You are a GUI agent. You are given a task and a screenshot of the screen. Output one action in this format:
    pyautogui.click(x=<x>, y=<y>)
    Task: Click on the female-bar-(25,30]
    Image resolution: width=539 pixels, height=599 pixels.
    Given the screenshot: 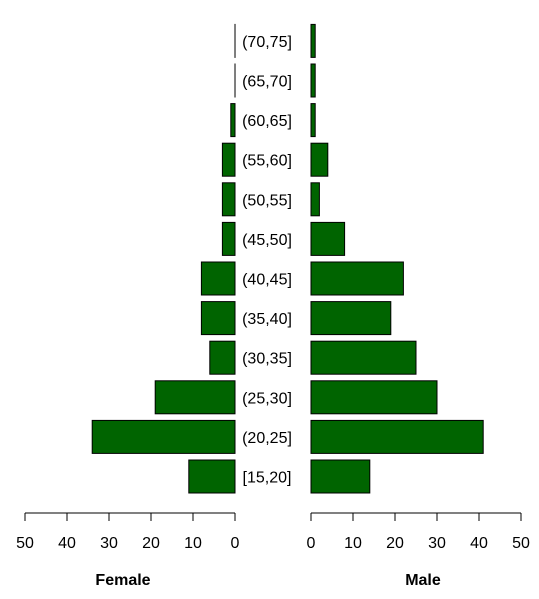 What is the action you would take?
    pyautogui.click(x=195, y=397)
    